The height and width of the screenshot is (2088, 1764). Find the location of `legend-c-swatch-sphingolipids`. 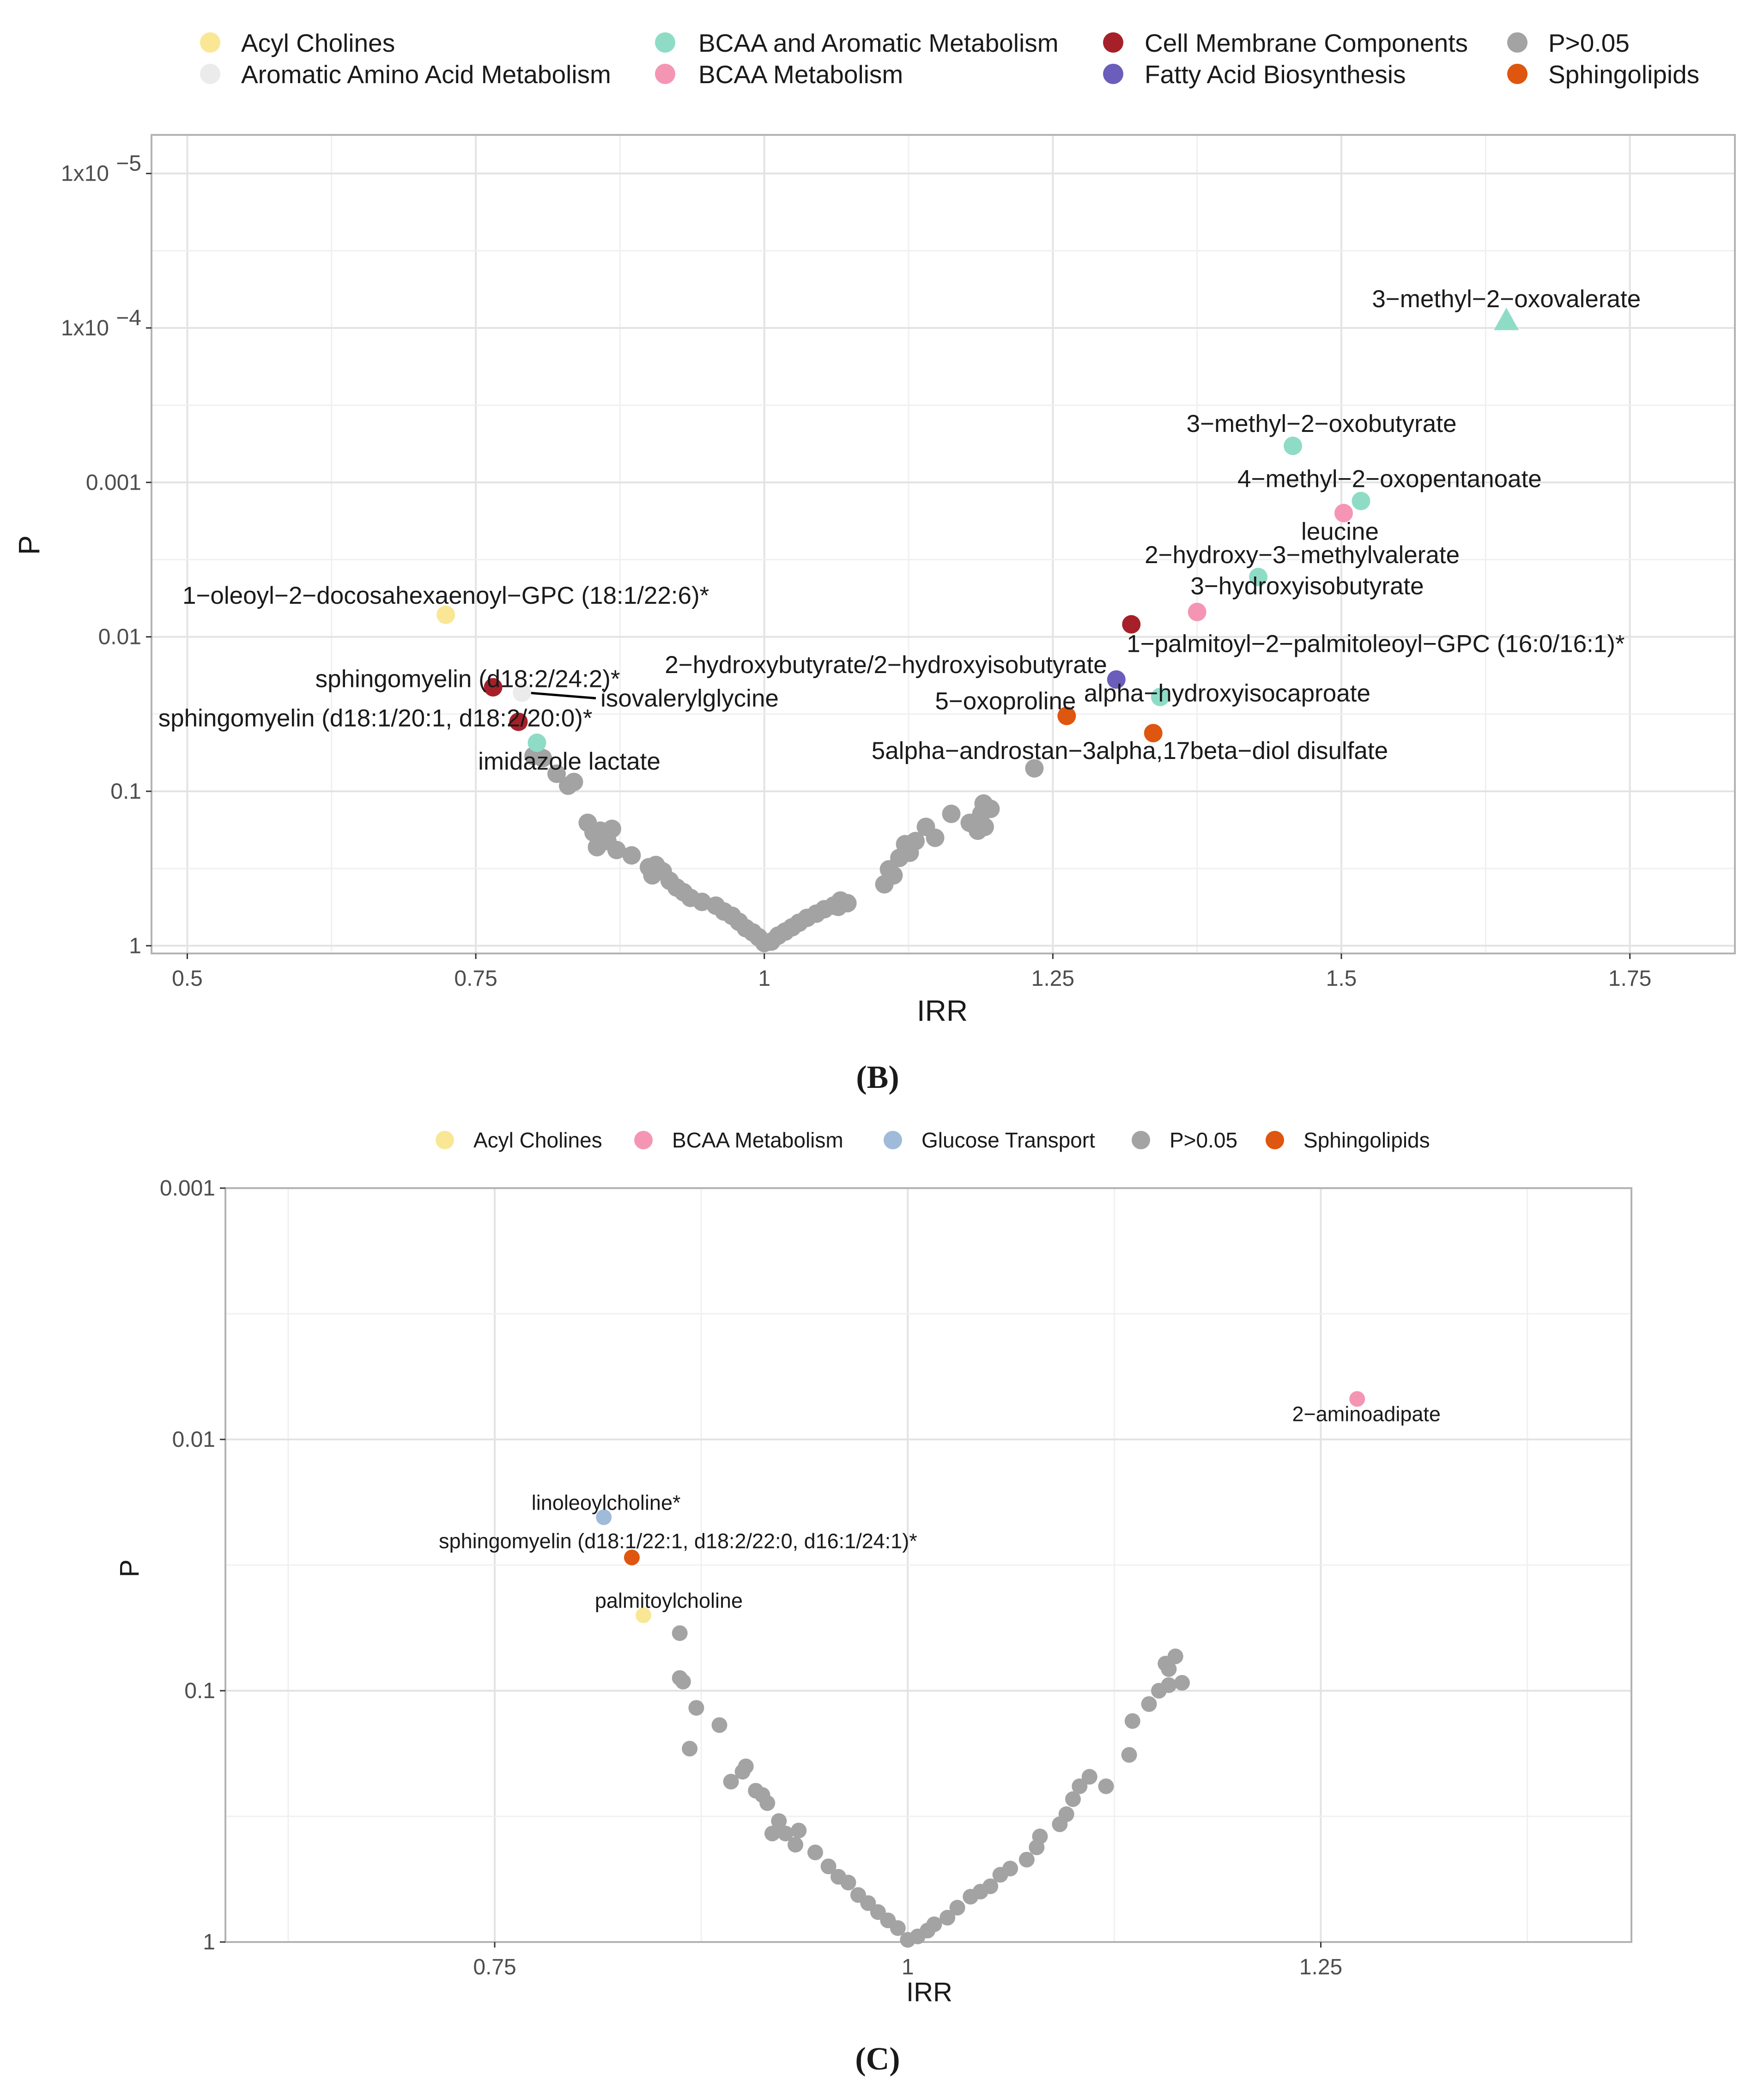

legend-c-swatch-sphingolipids is located at coordinates (1275, 1140).